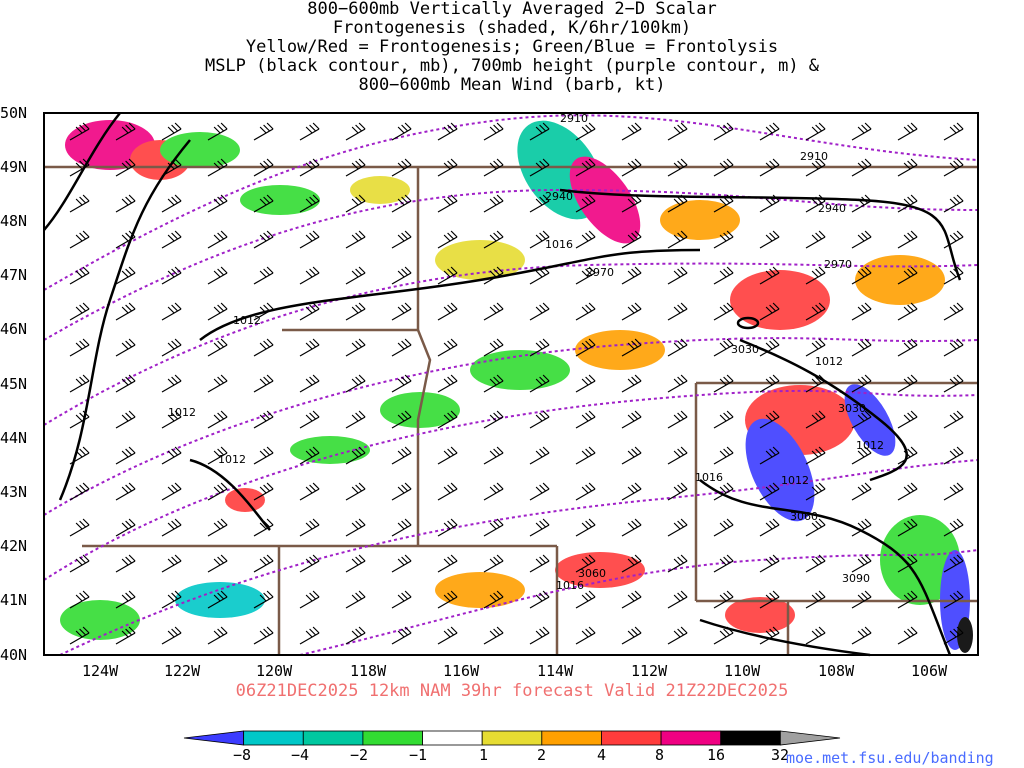  Describe the element at coordinates (890, 758) in the screenshot. I see `credit-link: moe.met.fsu.edu/banding` at that location.